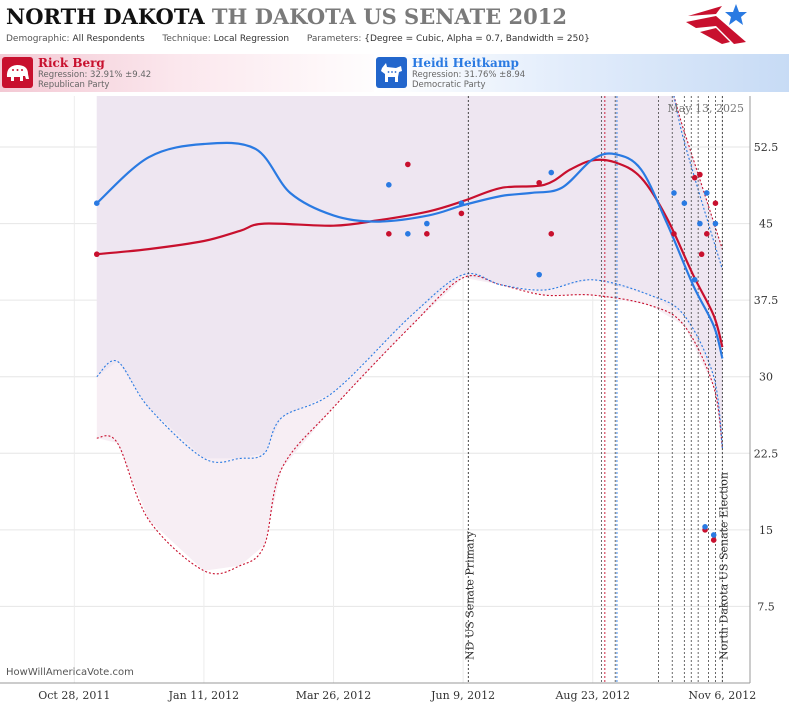  I want to click on event-label-1: North Dakota US Senate Election, so click(723, 566).